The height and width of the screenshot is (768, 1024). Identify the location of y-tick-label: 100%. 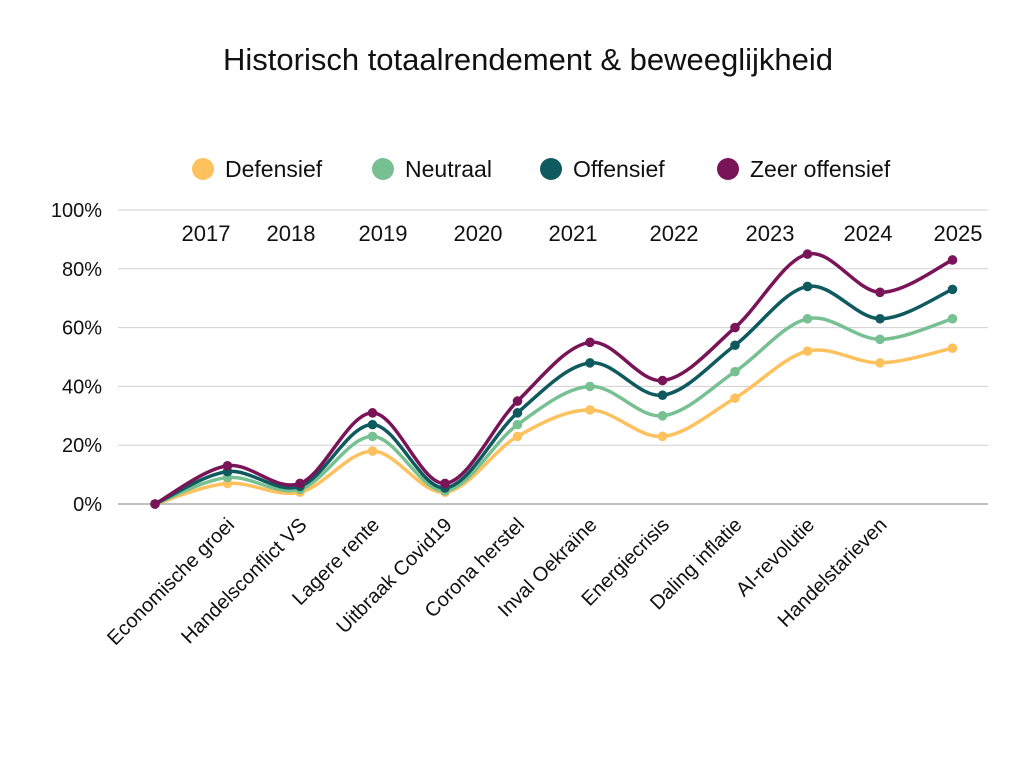
(76, 211).